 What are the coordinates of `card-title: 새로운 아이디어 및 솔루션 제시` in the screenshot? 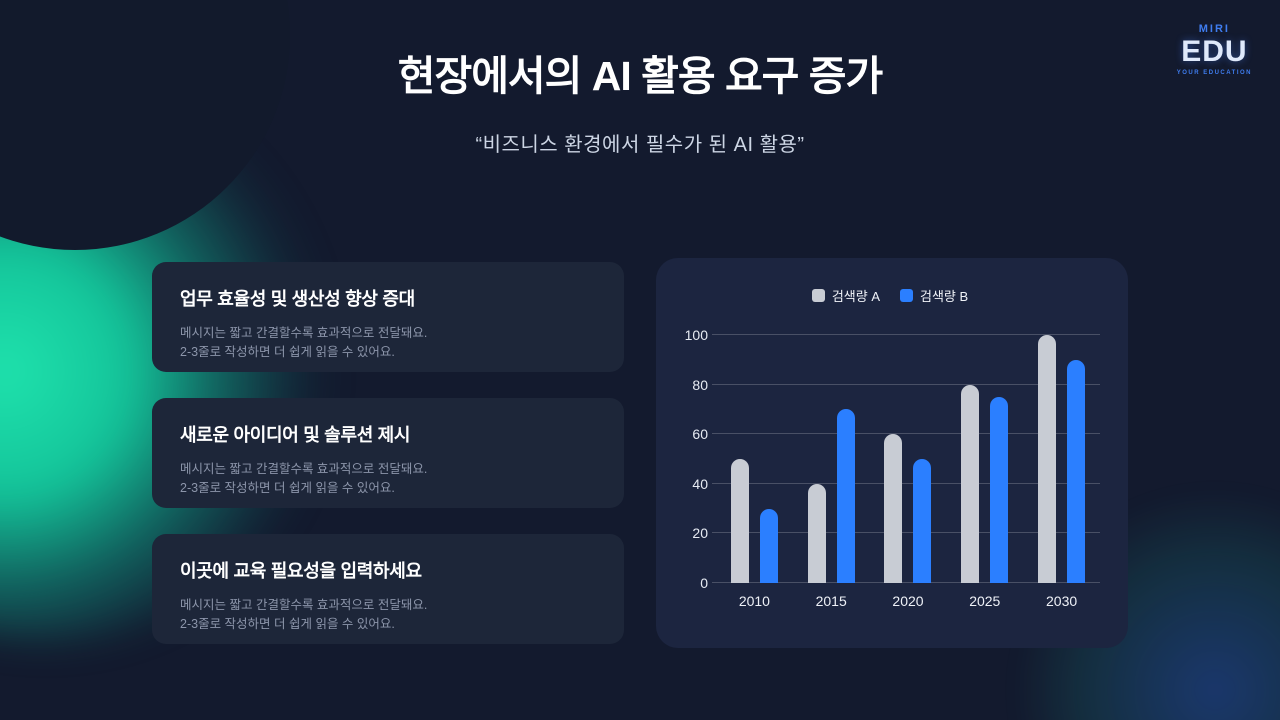 It's located at (295, 435).